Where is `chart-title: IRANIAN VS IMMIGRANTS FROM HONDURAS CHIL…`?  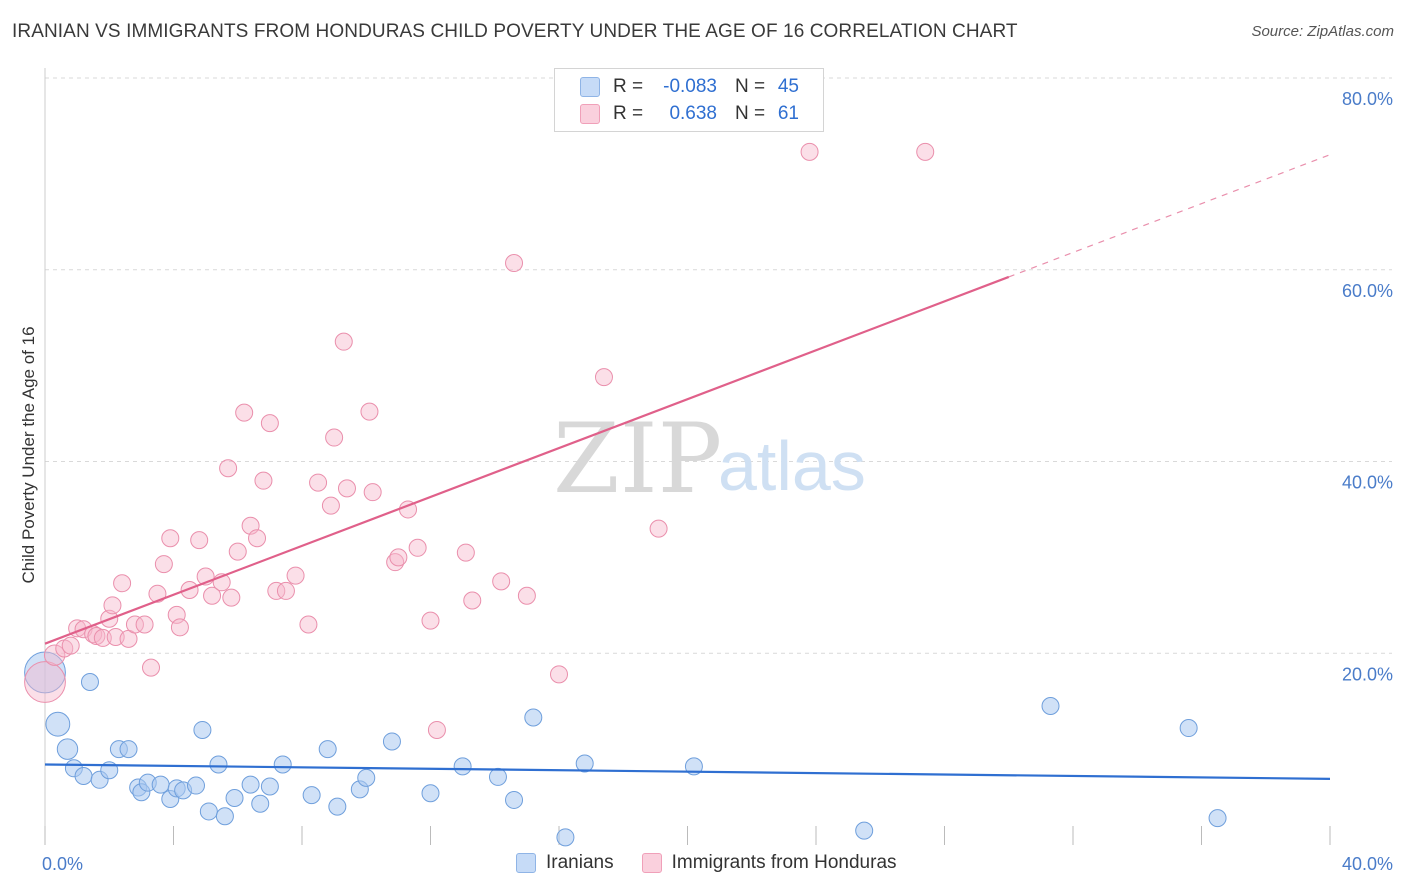 chart-title: IRANIAN VS IMMIGRANTS FROM HONDURAS CHIL… is located at coordinates (515, 31).